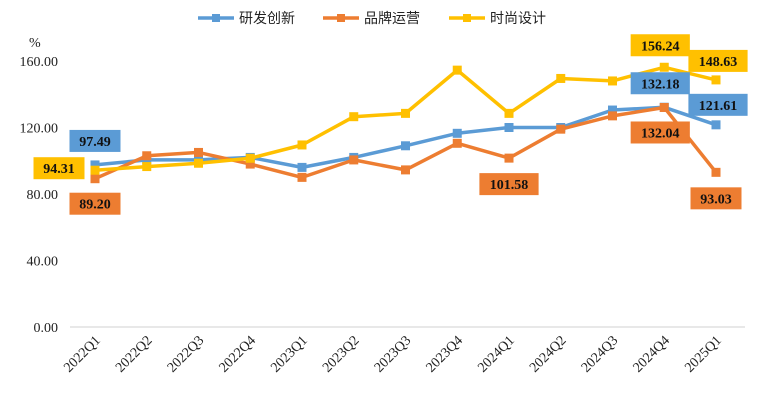  I want to click on y-axis-unit: %, so click(35, 43).